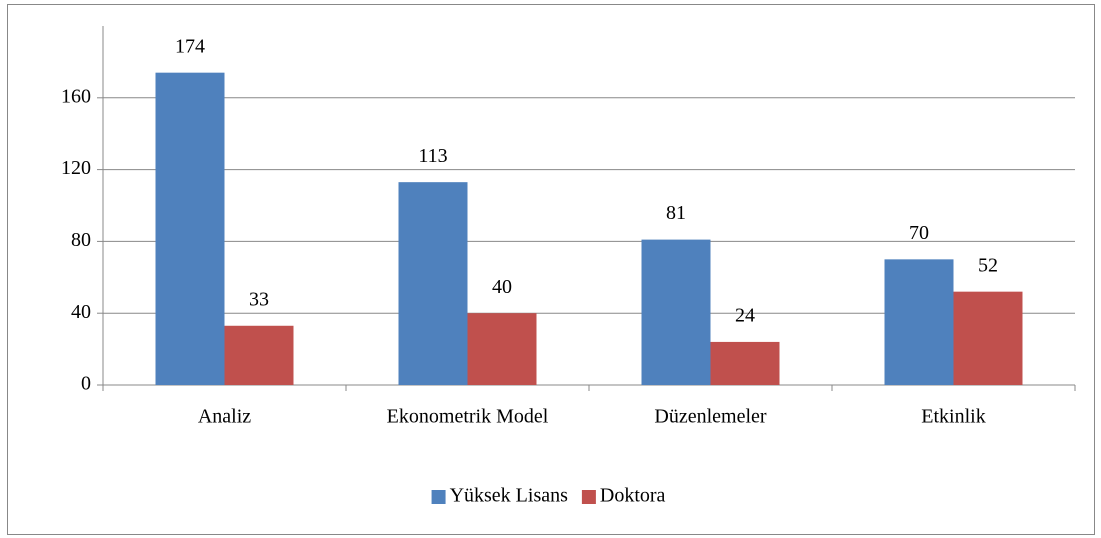  What do you see at coordinates (988, 265) in the screenshot?
I see `data-label: 52` at bounding box center [988, 265].